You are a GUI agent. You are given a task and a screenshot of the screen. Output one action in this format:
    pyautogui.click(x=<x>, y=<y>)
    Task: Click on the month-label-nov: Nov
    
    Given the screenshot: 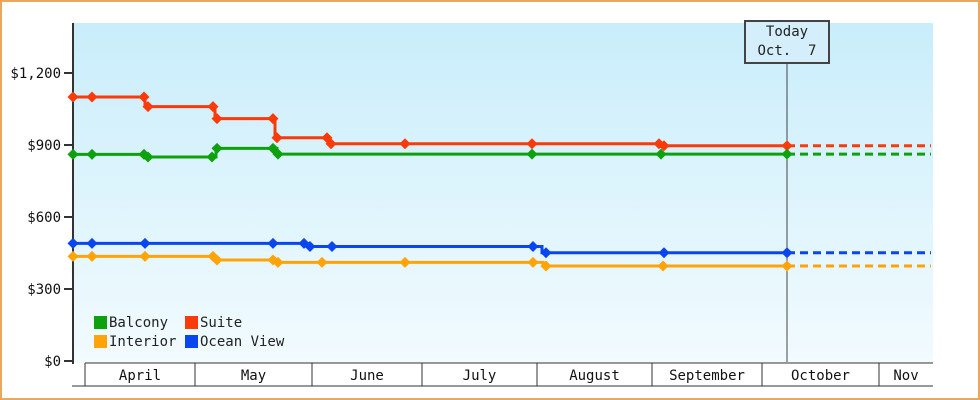 What is the action you would take?
    pyautogui.click(x=905, y=376)
    